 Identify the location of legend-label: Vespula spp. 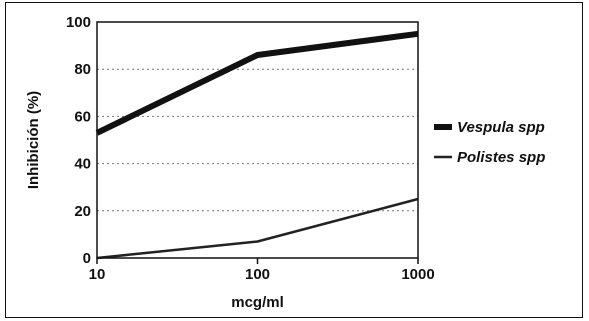
(501, 127).